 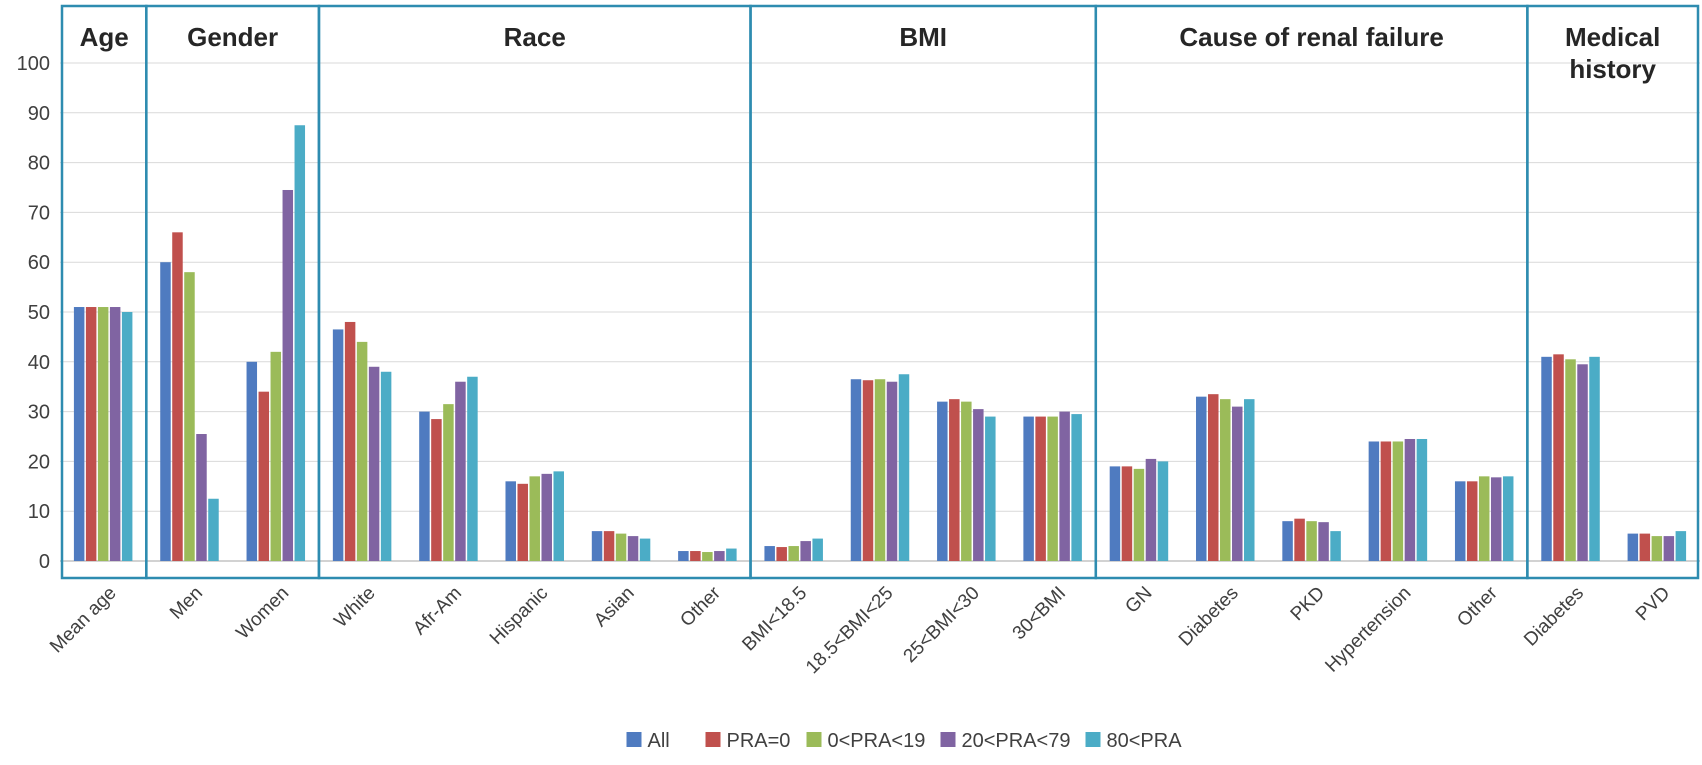 I want to click on legend-label: All, so click(x=659, y=741).